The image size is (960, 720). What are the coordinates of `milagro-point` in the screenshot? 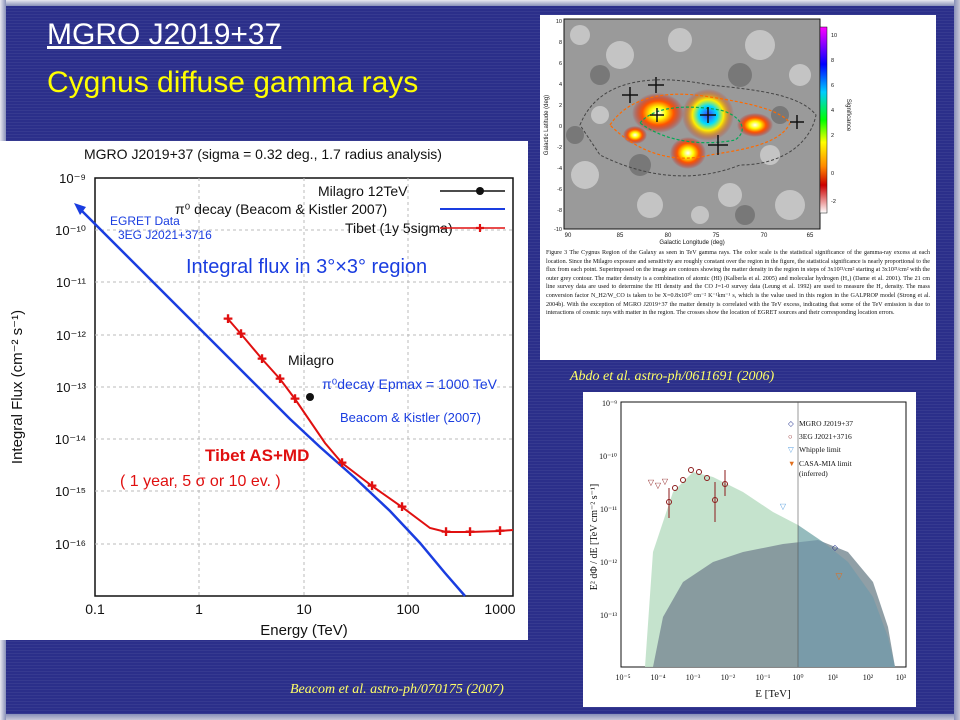 It's located at (310, 397).